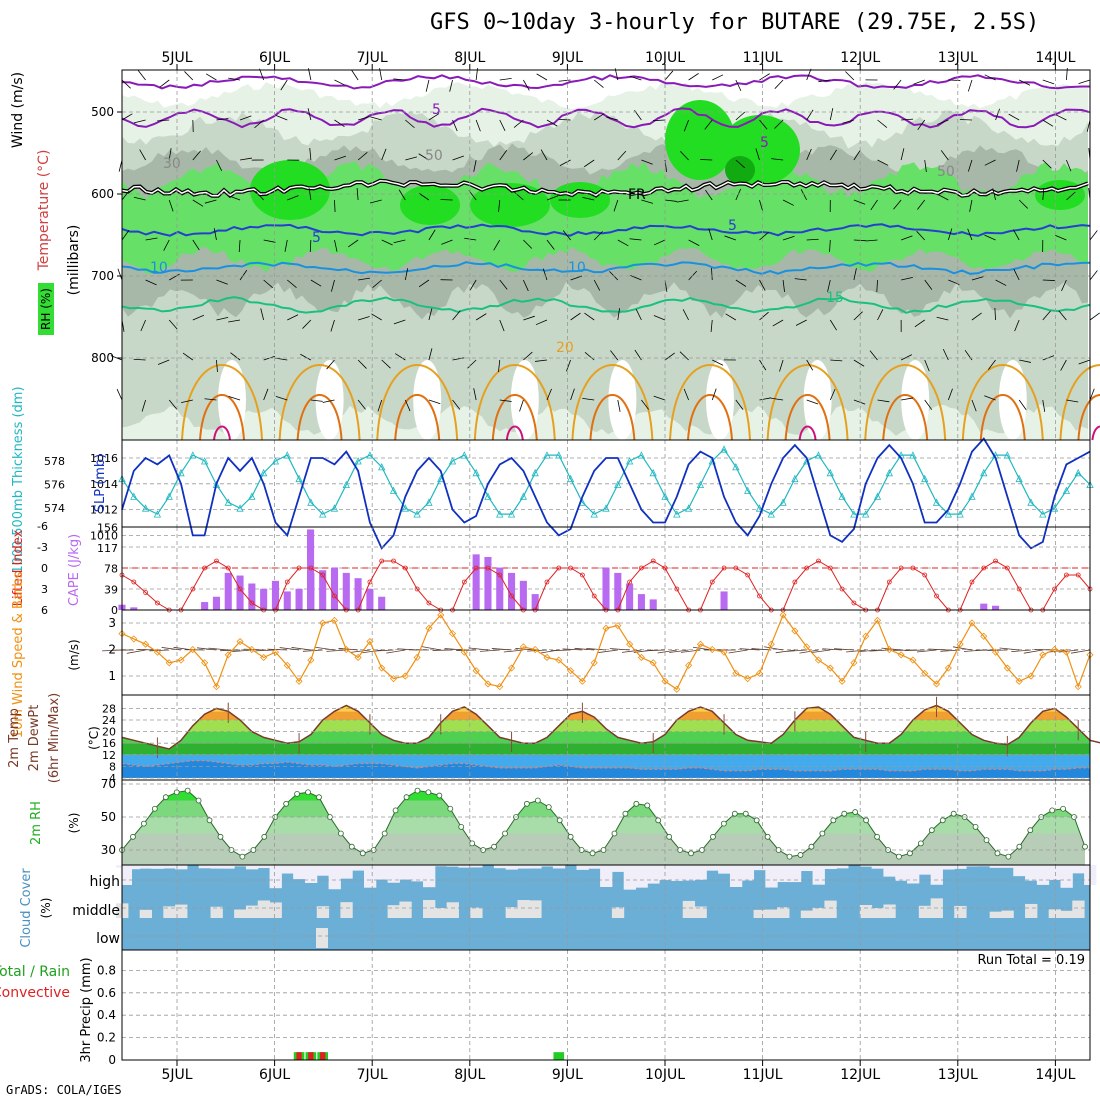  I want to click on cape-axis-label: CAPE (J/kg), so click(74, 570).